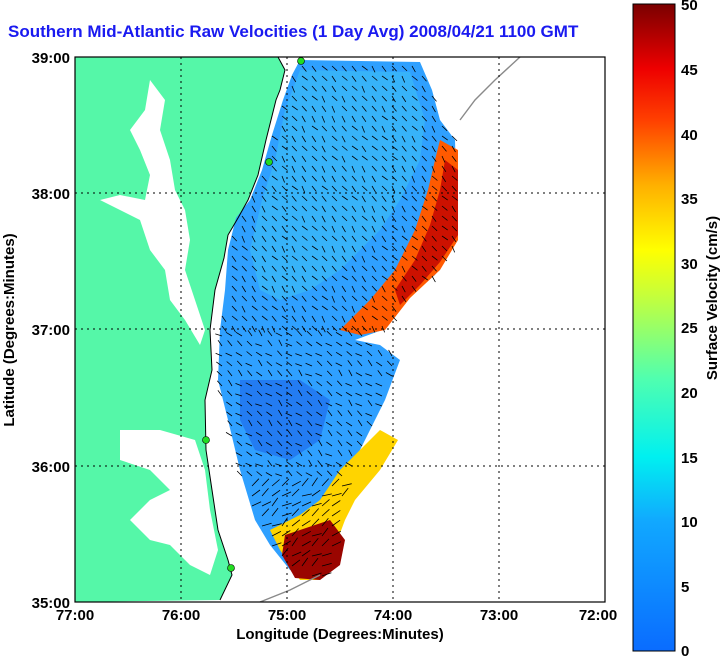 The width and height of the screenshot is (724, 659). What do you see at coordinates (301, 61) in the screenshot?
I see `station-marker` at bounding box center [301, 61].